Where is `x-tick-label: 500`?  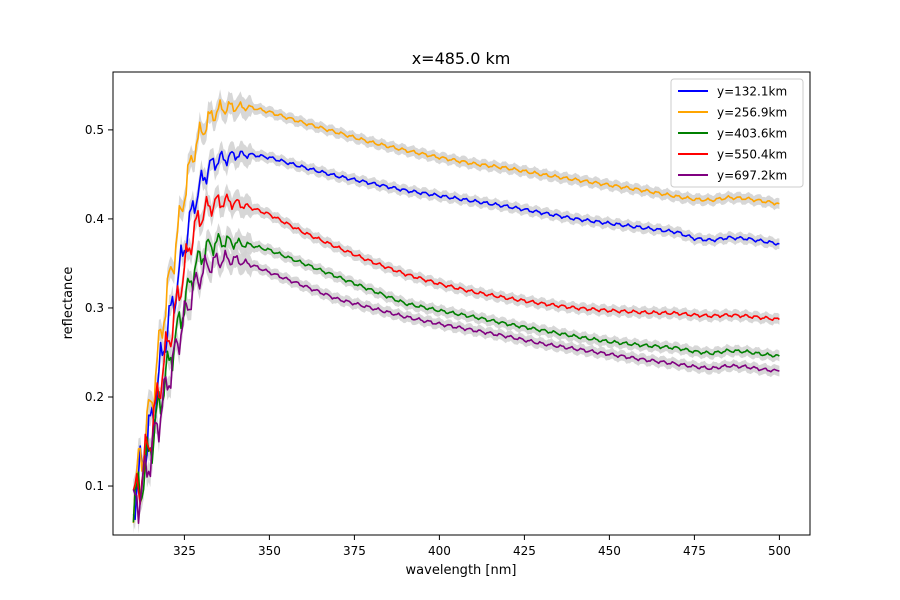
x-tick-label: 500 is located at coordinates (779, 551).